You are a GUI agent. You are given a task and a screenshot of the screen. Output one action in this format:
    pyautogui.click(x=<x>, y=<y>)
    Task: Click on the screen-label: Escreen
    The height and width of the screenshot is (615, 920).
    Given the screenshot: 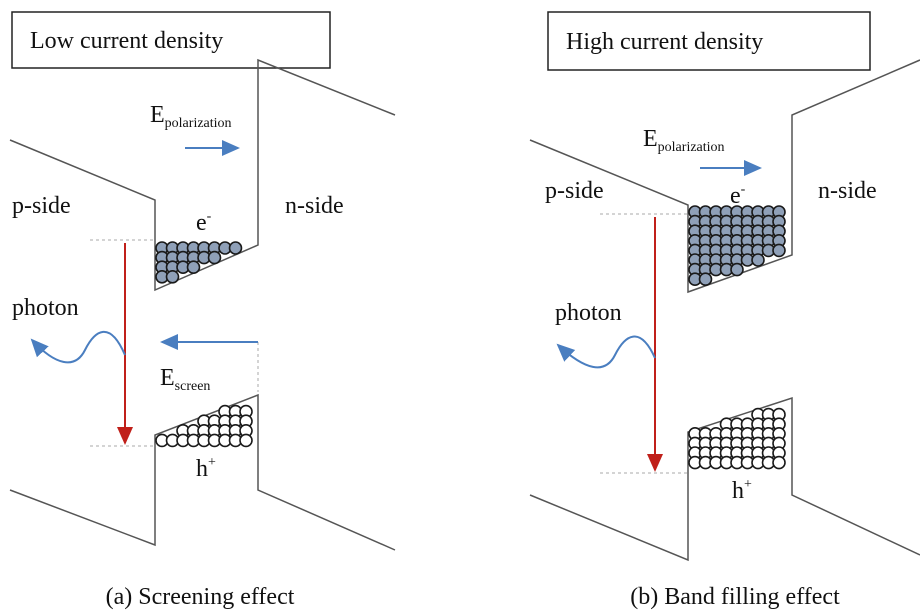 What is the action you would take?
    pyautogui.click(x=185, y=379)
    